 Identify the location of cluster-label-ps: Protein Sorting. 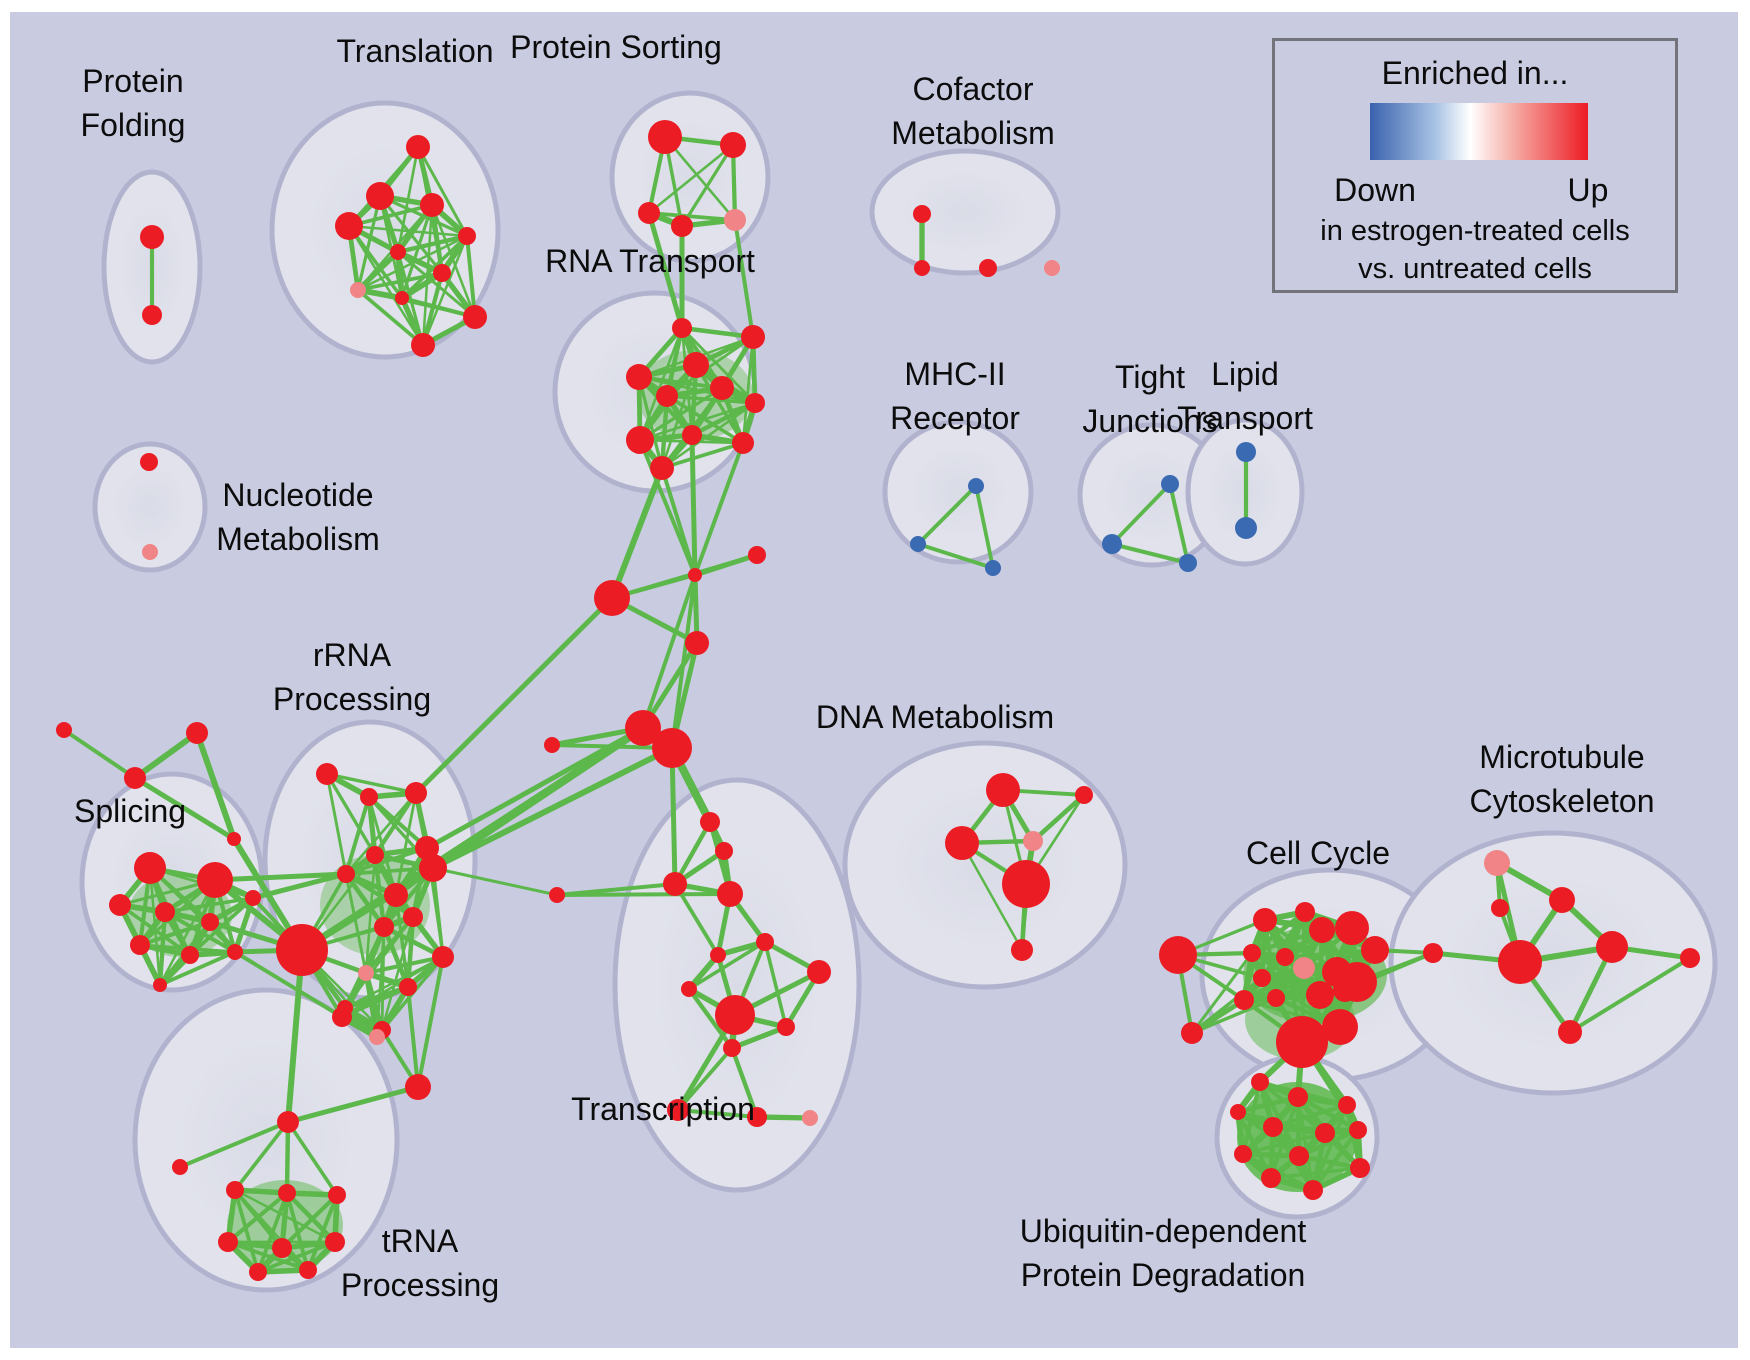
(616, 47).